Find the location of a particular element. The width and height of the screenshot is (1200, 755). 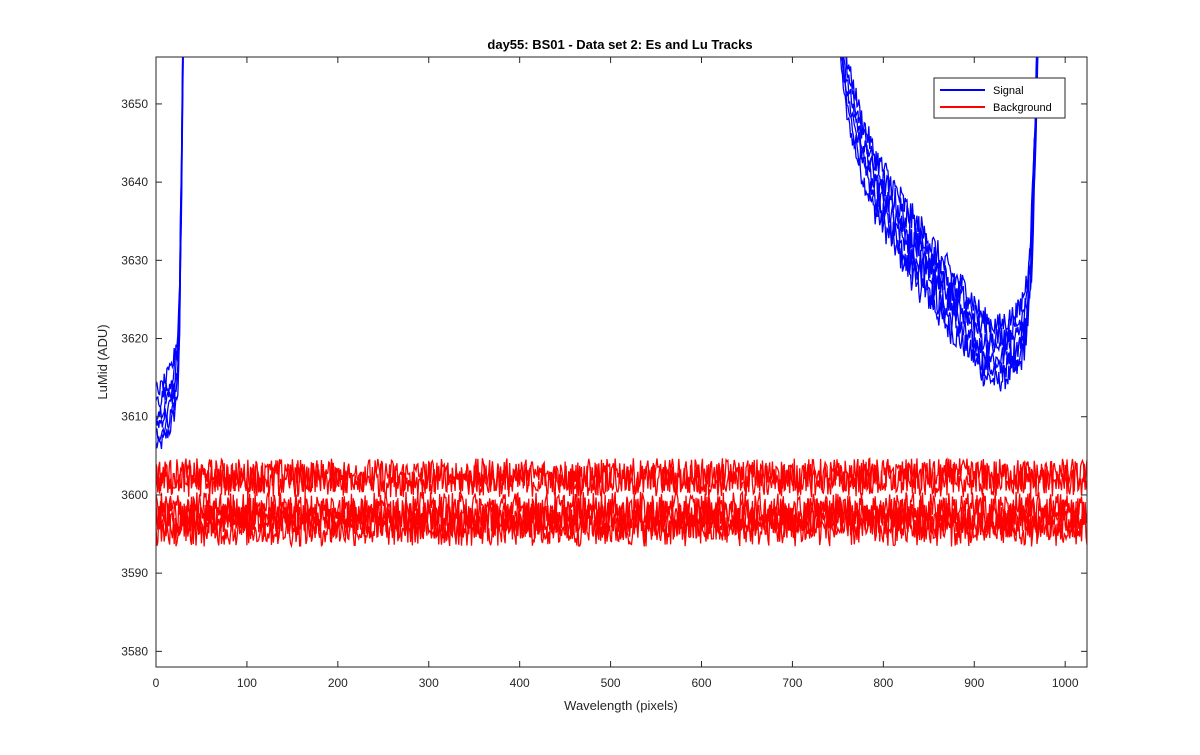

x-axis-label: Wavelength (pixels) is located at coordinates (621, 705).